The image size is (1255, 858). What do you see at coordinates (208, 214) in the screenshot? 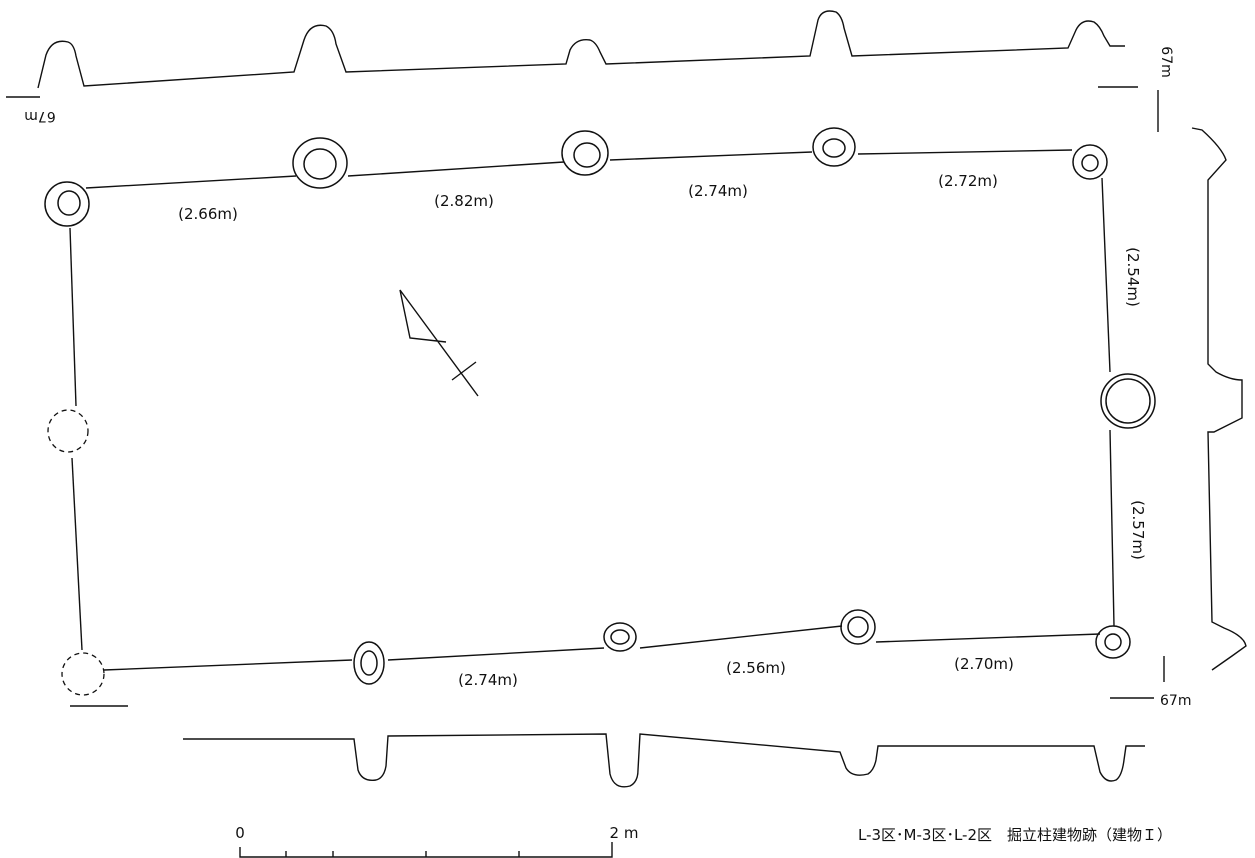
I see `span-label-north: (2.66m)` at bounding box center [208, 214].